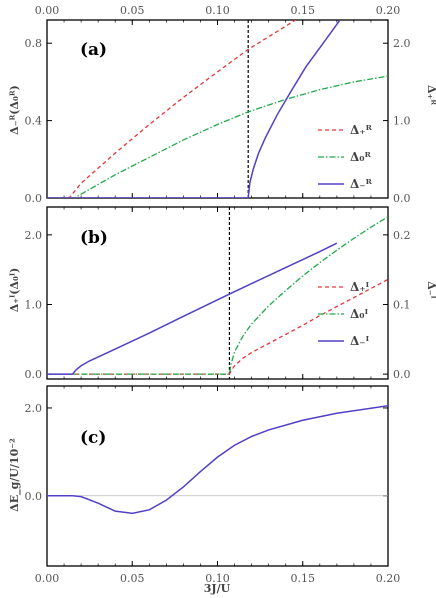 Image resolution: width=436 pixels, height=598 pixels. I want to click on panel-c-x-tick-label: 0.00, so click(47, 578).